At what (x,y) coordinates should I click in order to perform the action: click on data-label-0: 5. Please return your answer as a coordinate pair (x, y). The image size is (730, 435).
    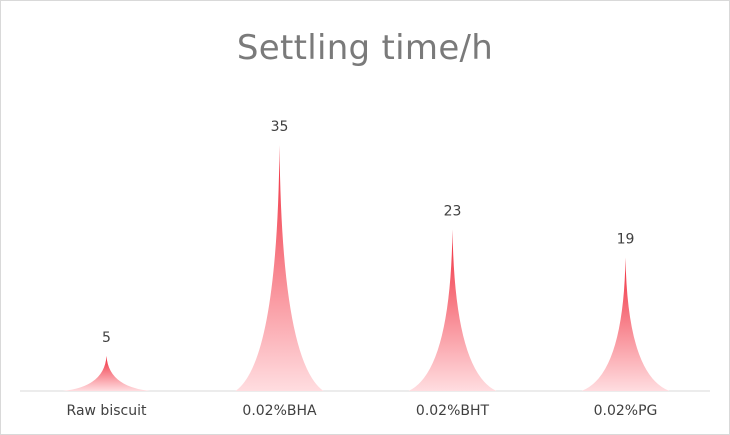
    Looking at the image, I should click on (106, 338).